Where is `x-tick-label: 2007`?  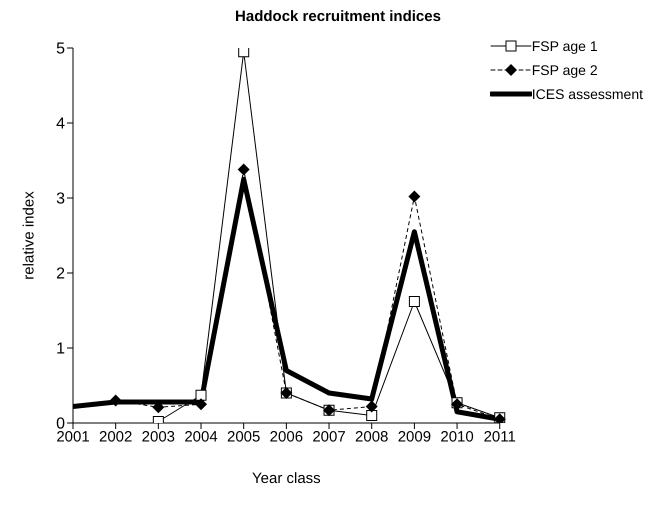 x-tick-label: 2007 is located at coordinates (329, 437).